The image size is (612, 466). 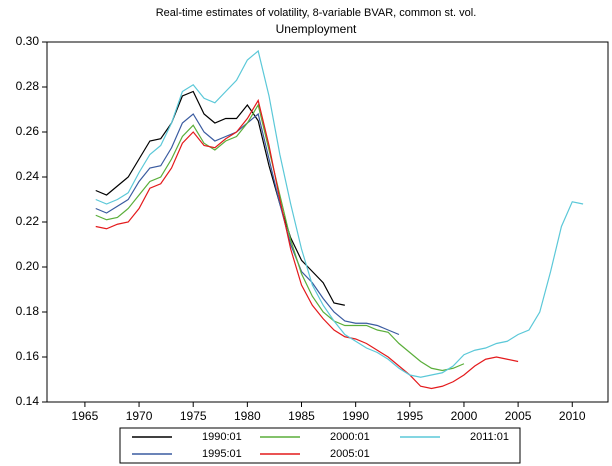 I want to click on y-tick-label: 0.26, so click(x=28, y=131).